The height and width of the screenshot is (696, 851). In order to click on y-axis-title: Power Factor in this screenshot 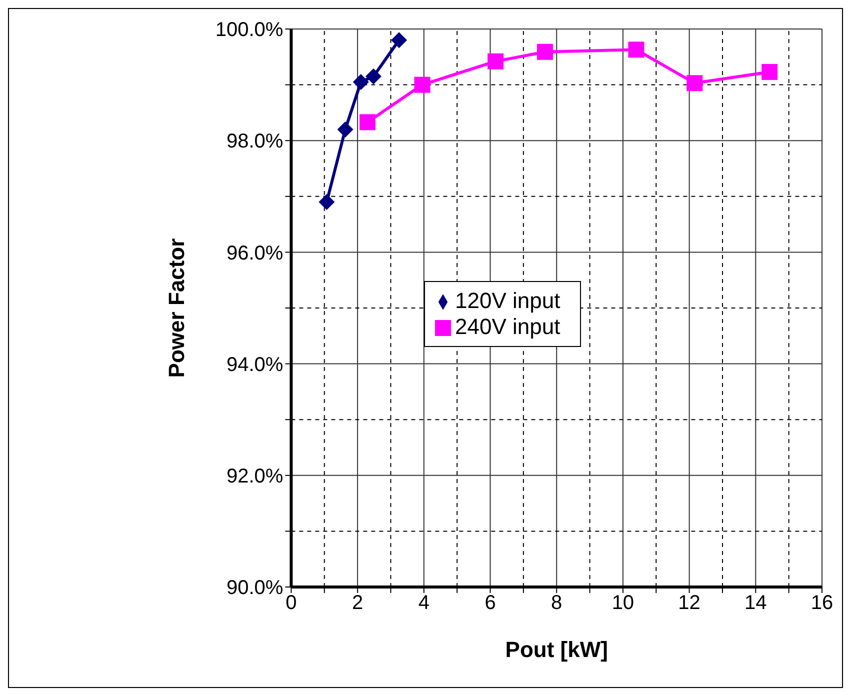, I will do `click(177, 308)`.